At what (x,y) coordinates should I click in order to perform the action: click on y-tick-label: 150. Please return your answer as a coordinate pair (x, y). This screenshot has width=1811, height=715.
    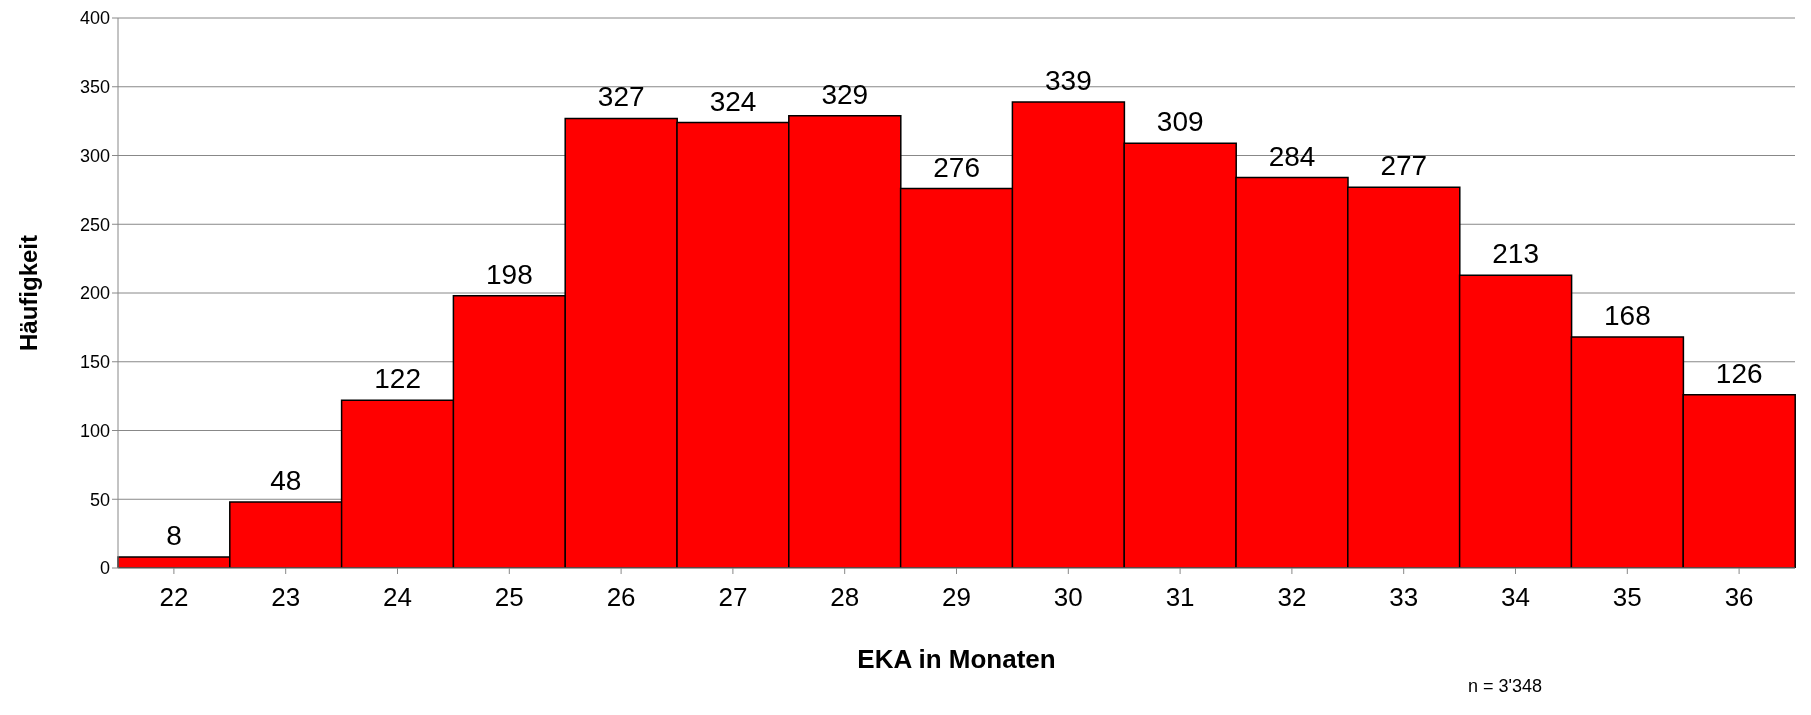
    Looking at the image, I should click on (94, 362).